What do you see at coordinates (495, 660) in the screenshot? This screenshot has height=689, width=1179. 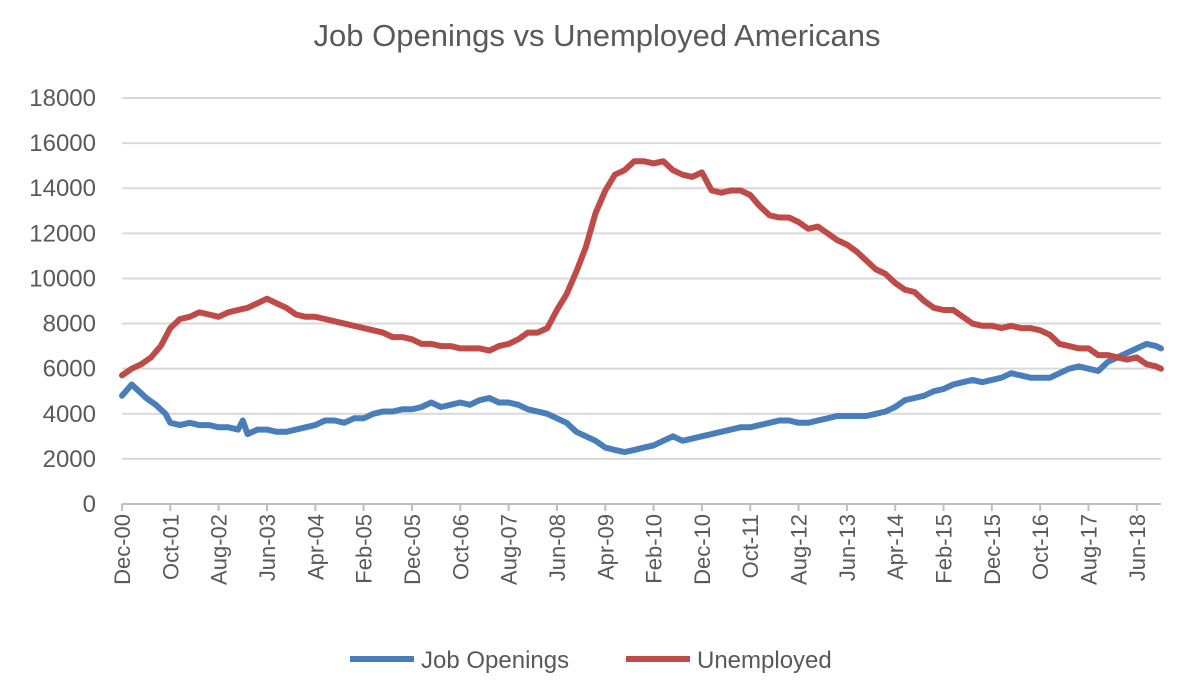 I see `legend-label-job-openings: Job Openings` at bounding box center [495, 660].